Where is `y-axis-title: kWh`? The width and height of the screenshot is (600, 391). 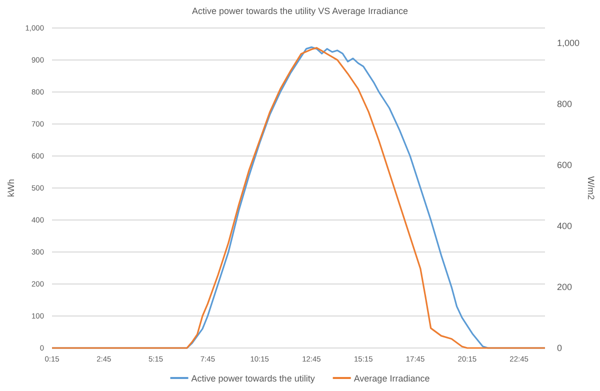 y-axis-title: kWh is located at coordinates (11, 188).